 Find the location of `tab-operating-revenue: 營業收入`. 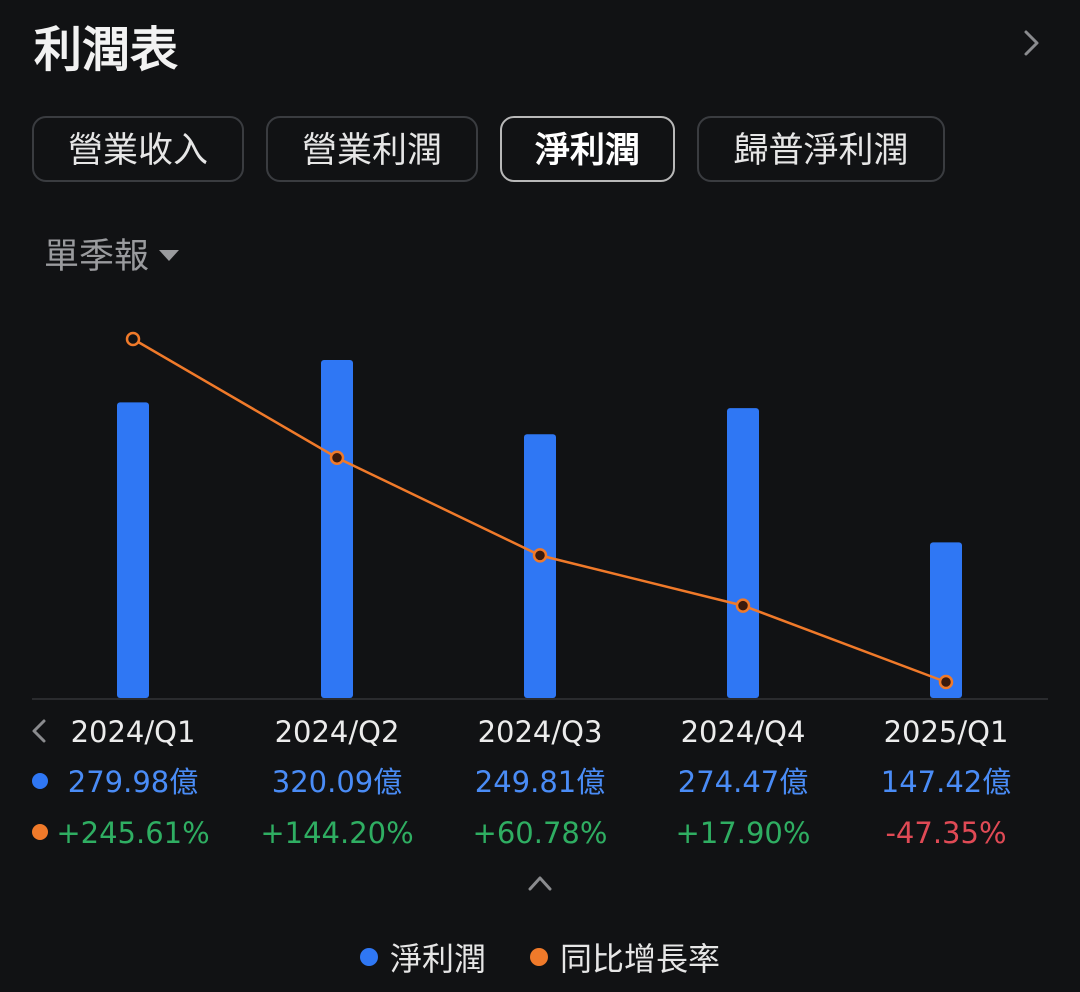

tab-operating-revenue: 營業收入 is located at coordinates (138, 149).